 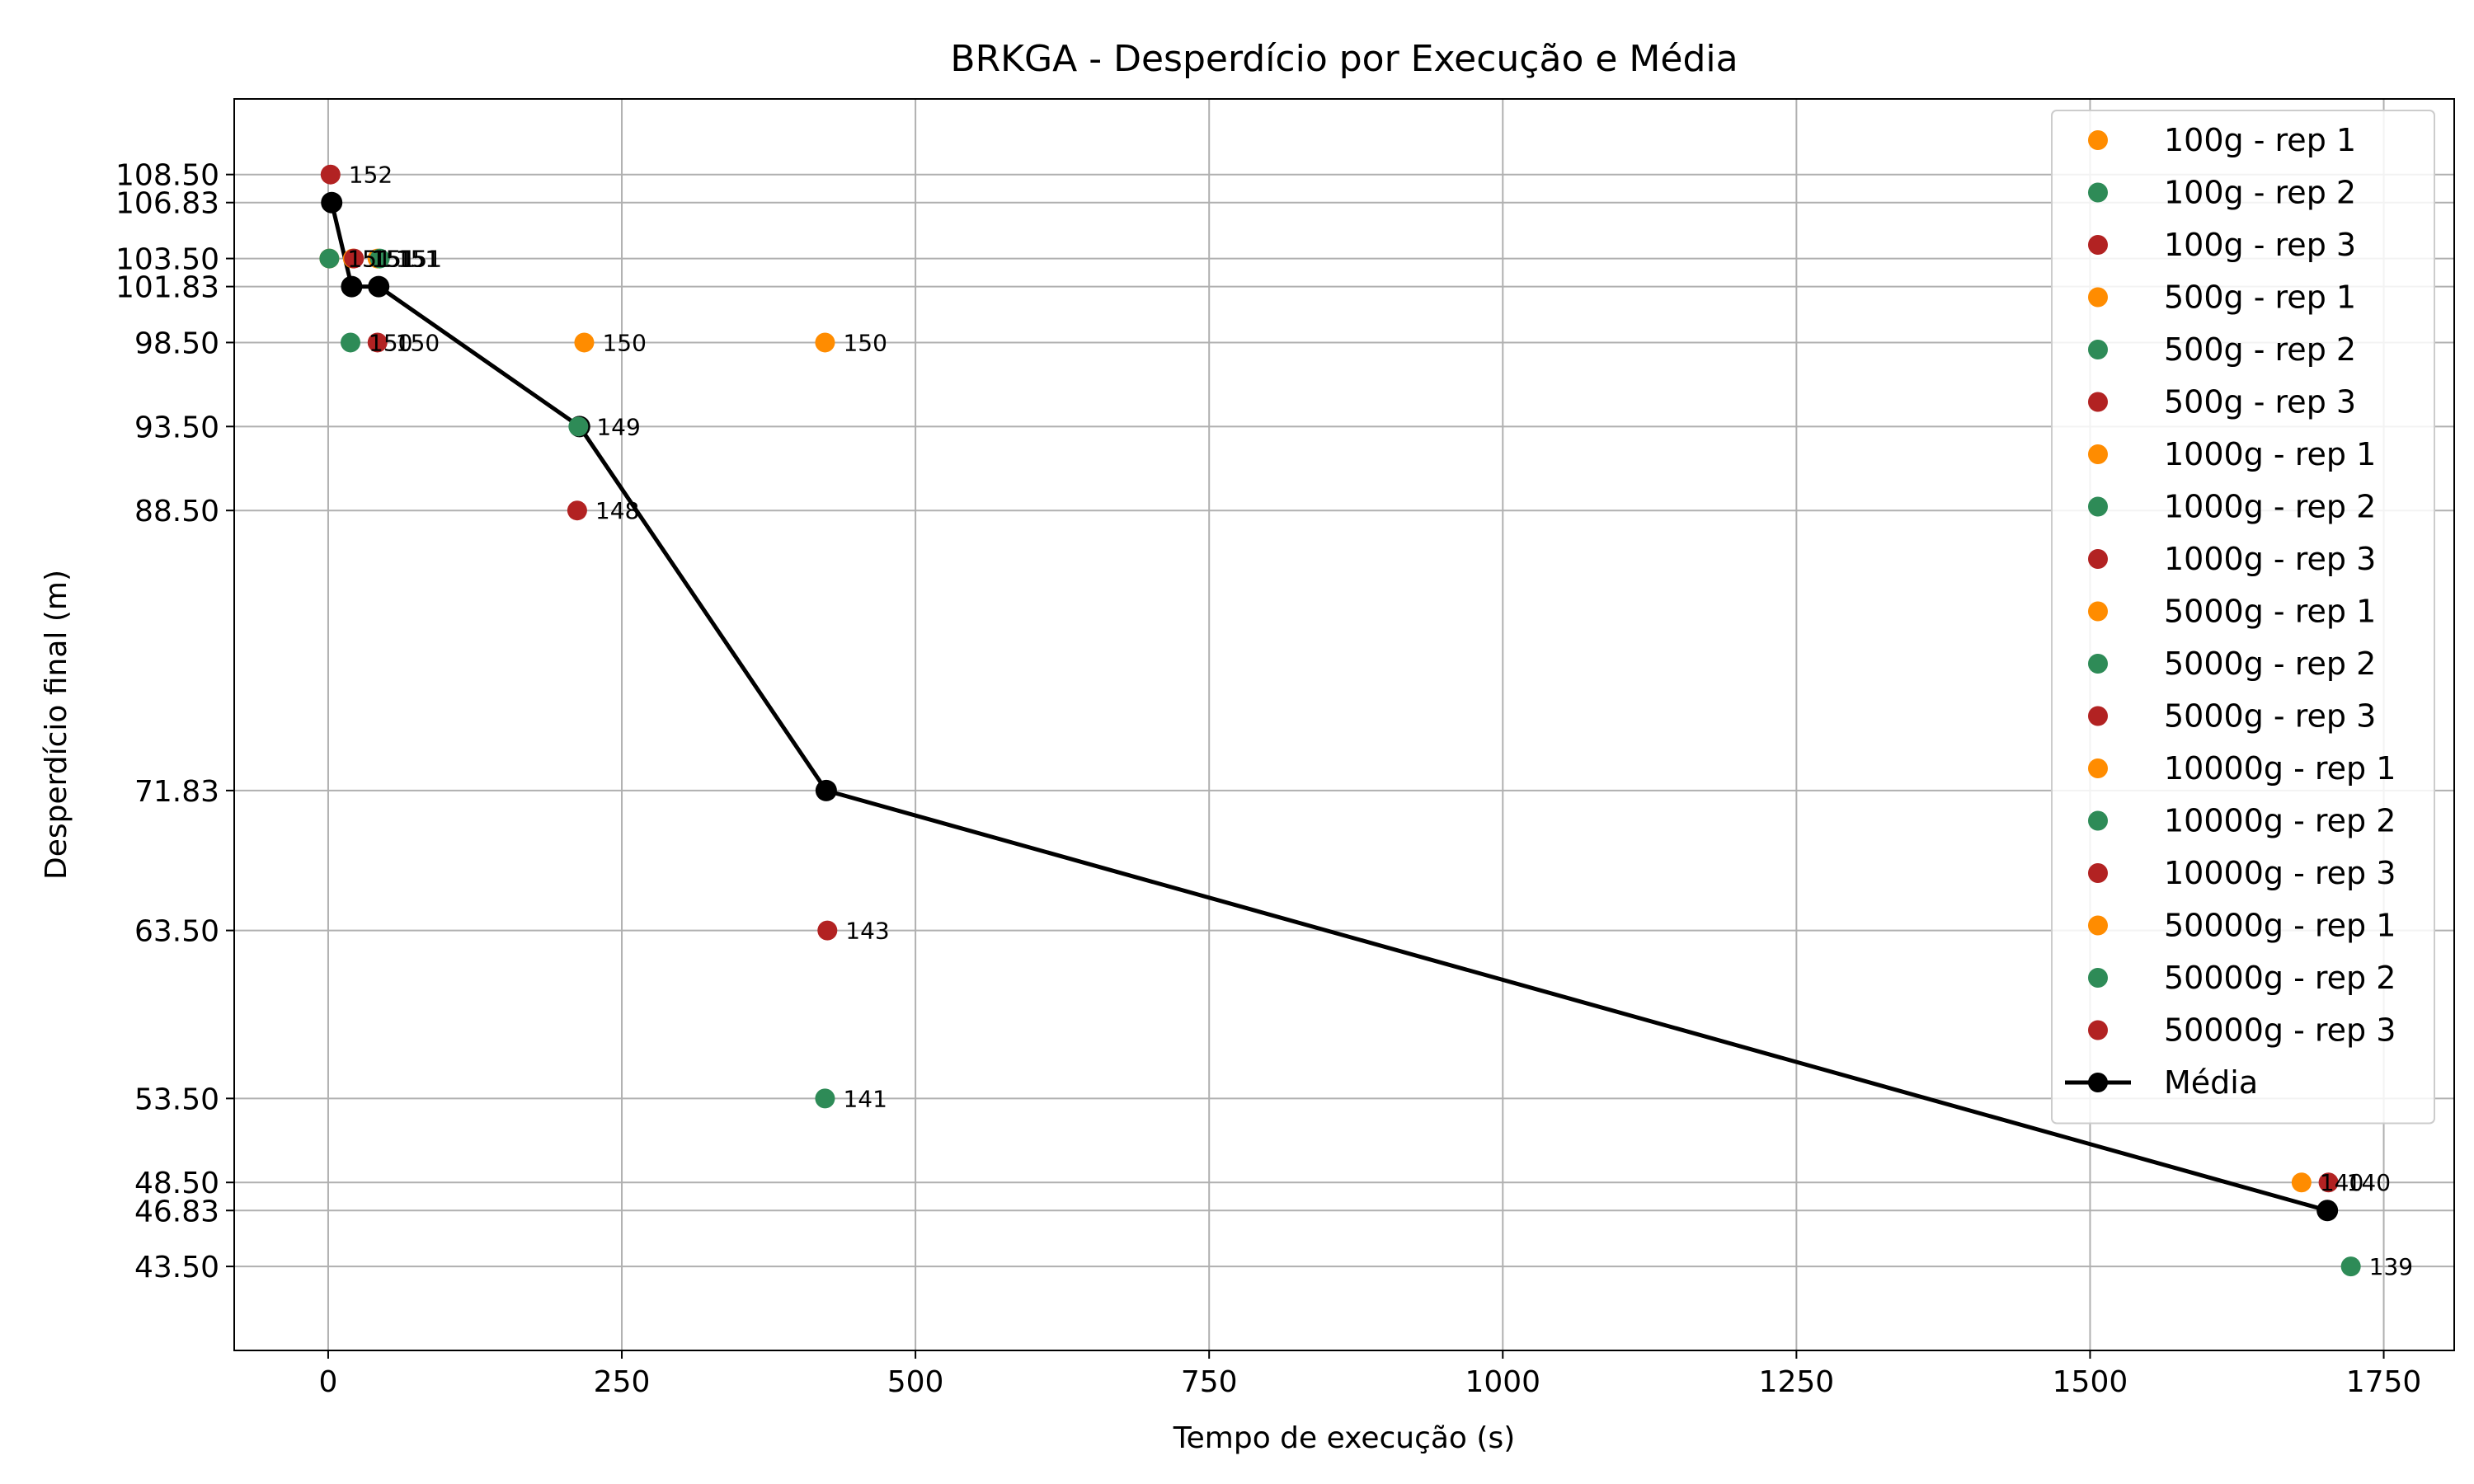 I want to click on y-tick-label: 108.50, so click(x=167, y=176).